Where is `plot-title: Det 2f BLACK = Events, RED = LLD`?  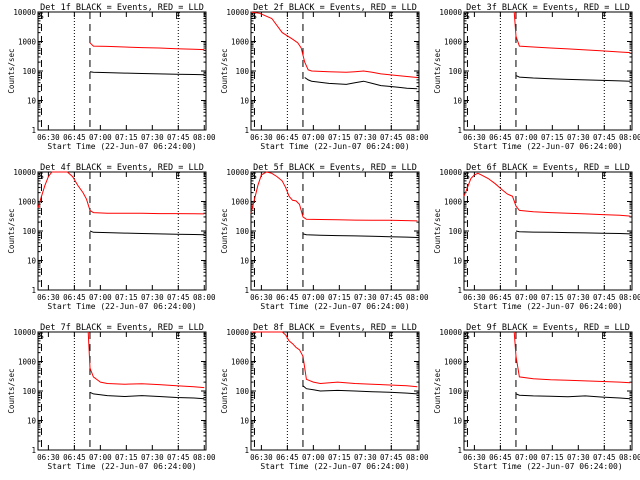 plot-title: Det 2f BLACK = Events, RED = LLD is located at coordinates (335, 8).